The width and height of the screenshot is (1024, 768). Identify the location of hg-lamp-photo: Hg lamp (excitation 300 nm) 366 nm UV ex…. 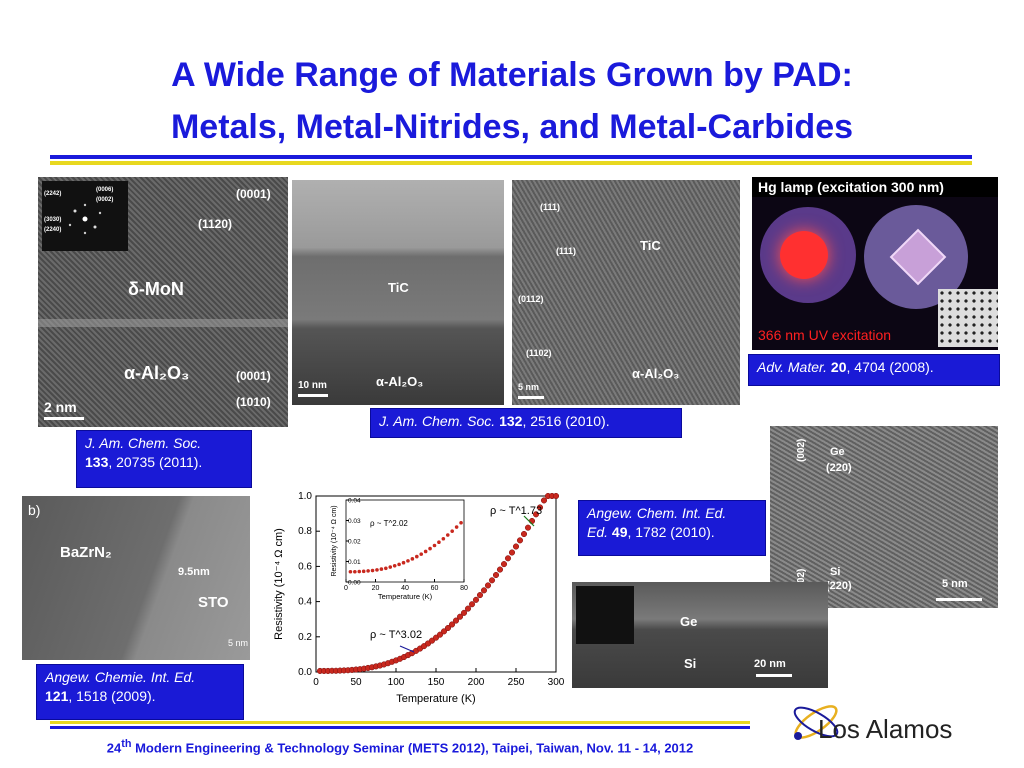
(875, 263).